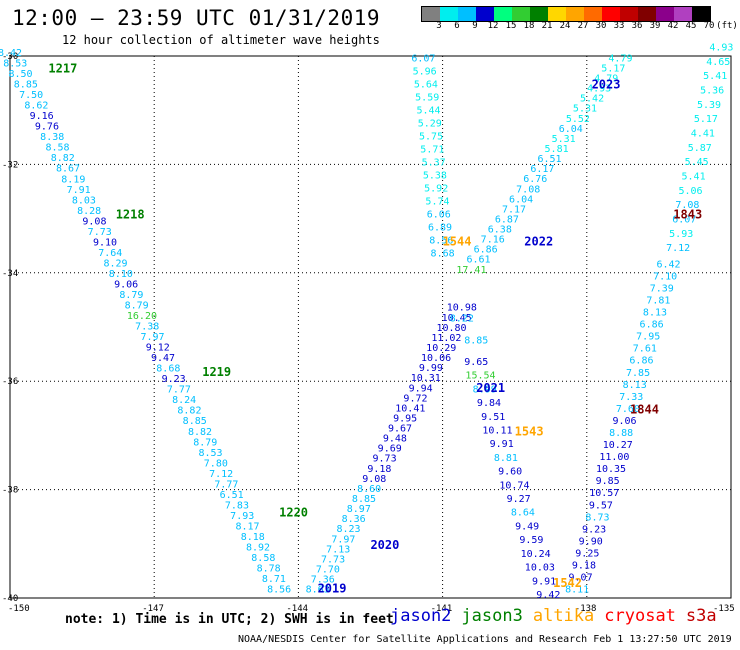  Describe the element at coordinates (462, 319) in the screenshot. I see `wave-height-value: 8.22` at that location.